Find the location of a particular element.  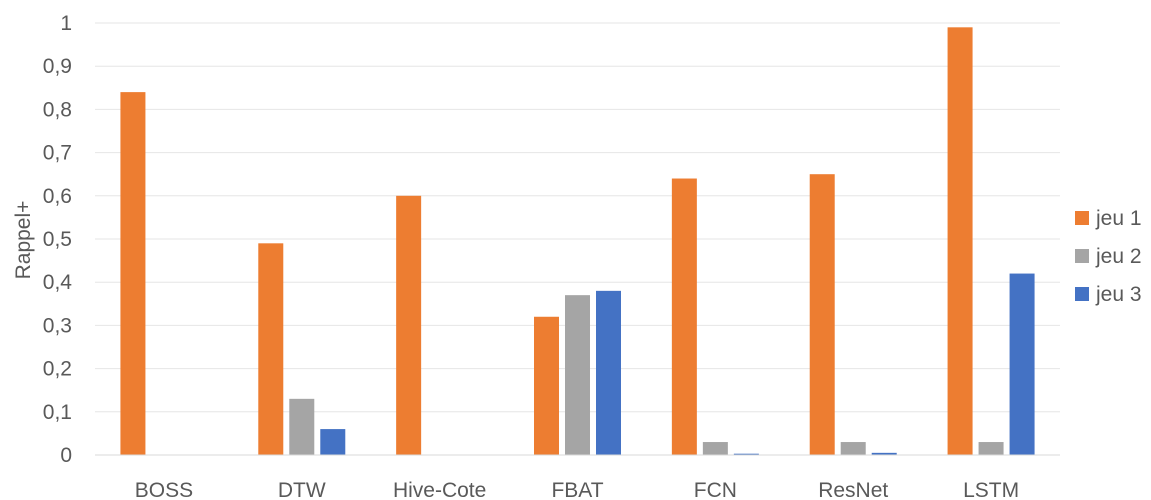

y-tick-label: 0,6 is located at coordinates (57, 196).